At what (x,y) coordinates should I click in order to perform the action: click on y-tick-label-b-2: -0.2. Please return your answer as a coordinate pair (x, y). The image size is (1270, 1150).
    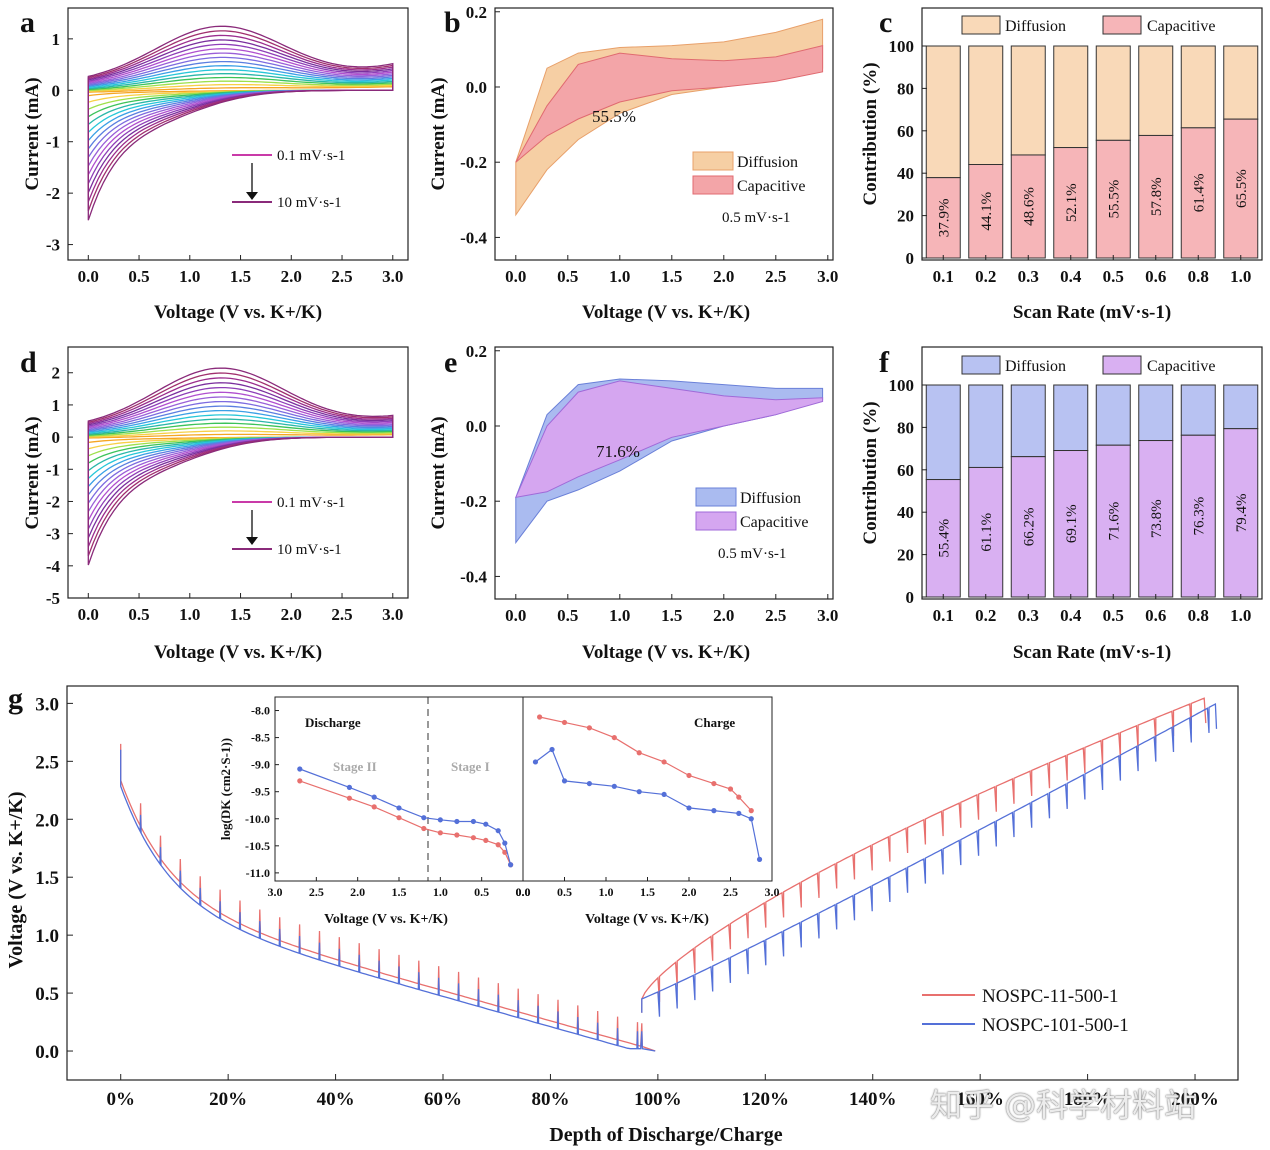
    Looking at the image, I should click on (473, 162).